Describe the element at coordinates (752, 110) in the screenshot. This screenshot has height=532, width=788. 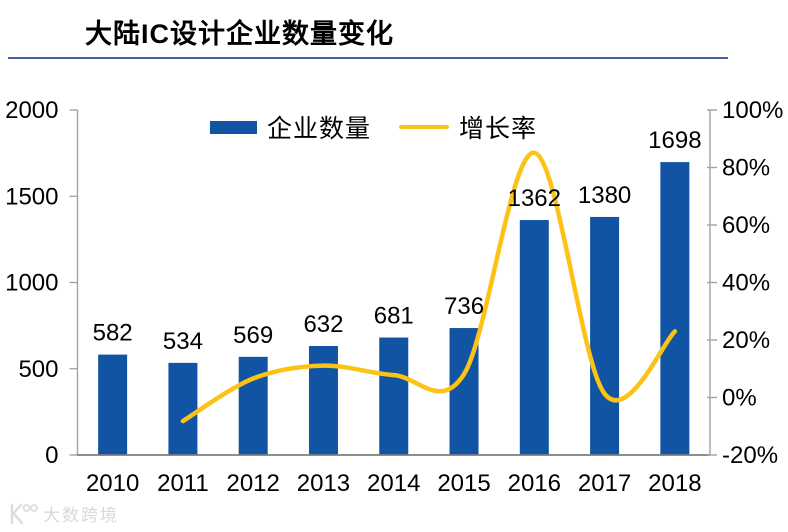
I see `right-axis-tick-label: 100%` at that location.